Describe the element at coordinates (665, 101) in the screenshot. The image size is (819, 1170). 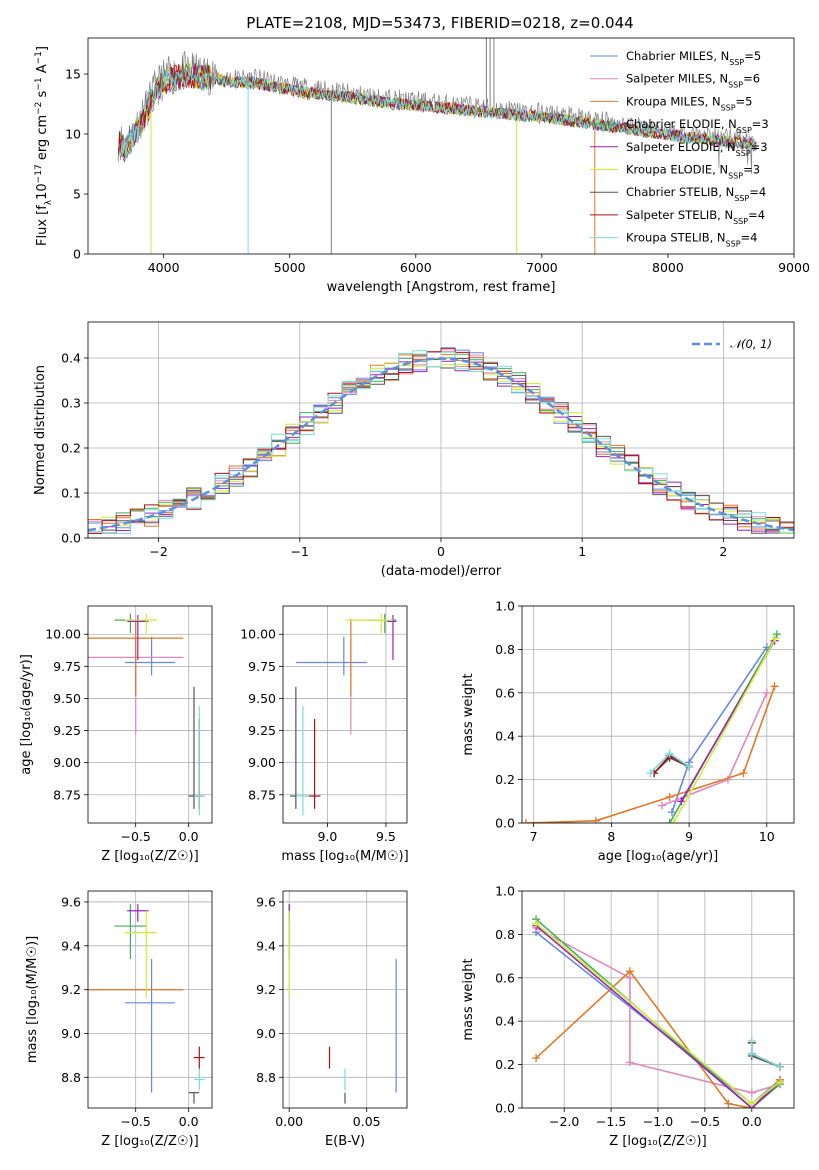
I see `legend-name: Kroupa MILES` at that location.